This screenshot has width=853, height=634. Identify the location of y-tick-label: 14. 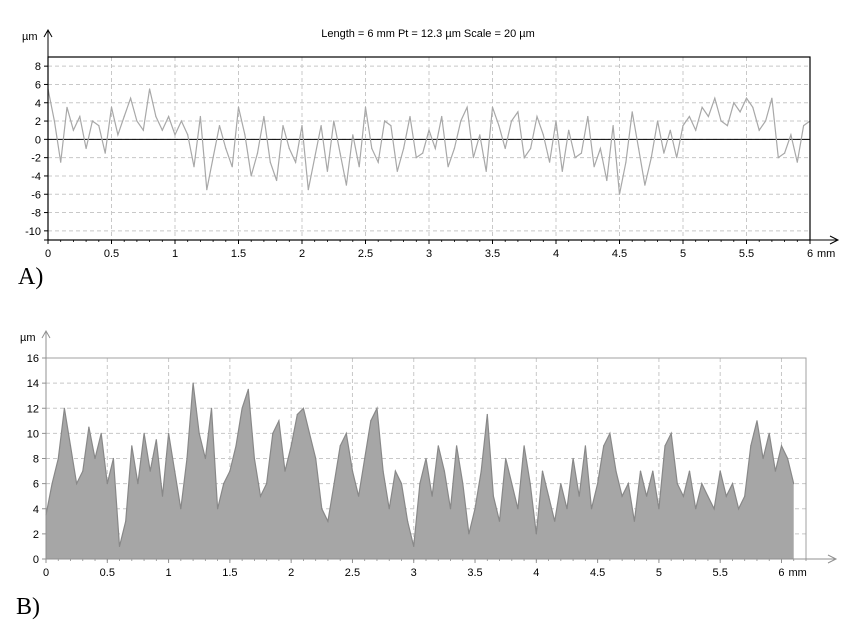
(33, 384).